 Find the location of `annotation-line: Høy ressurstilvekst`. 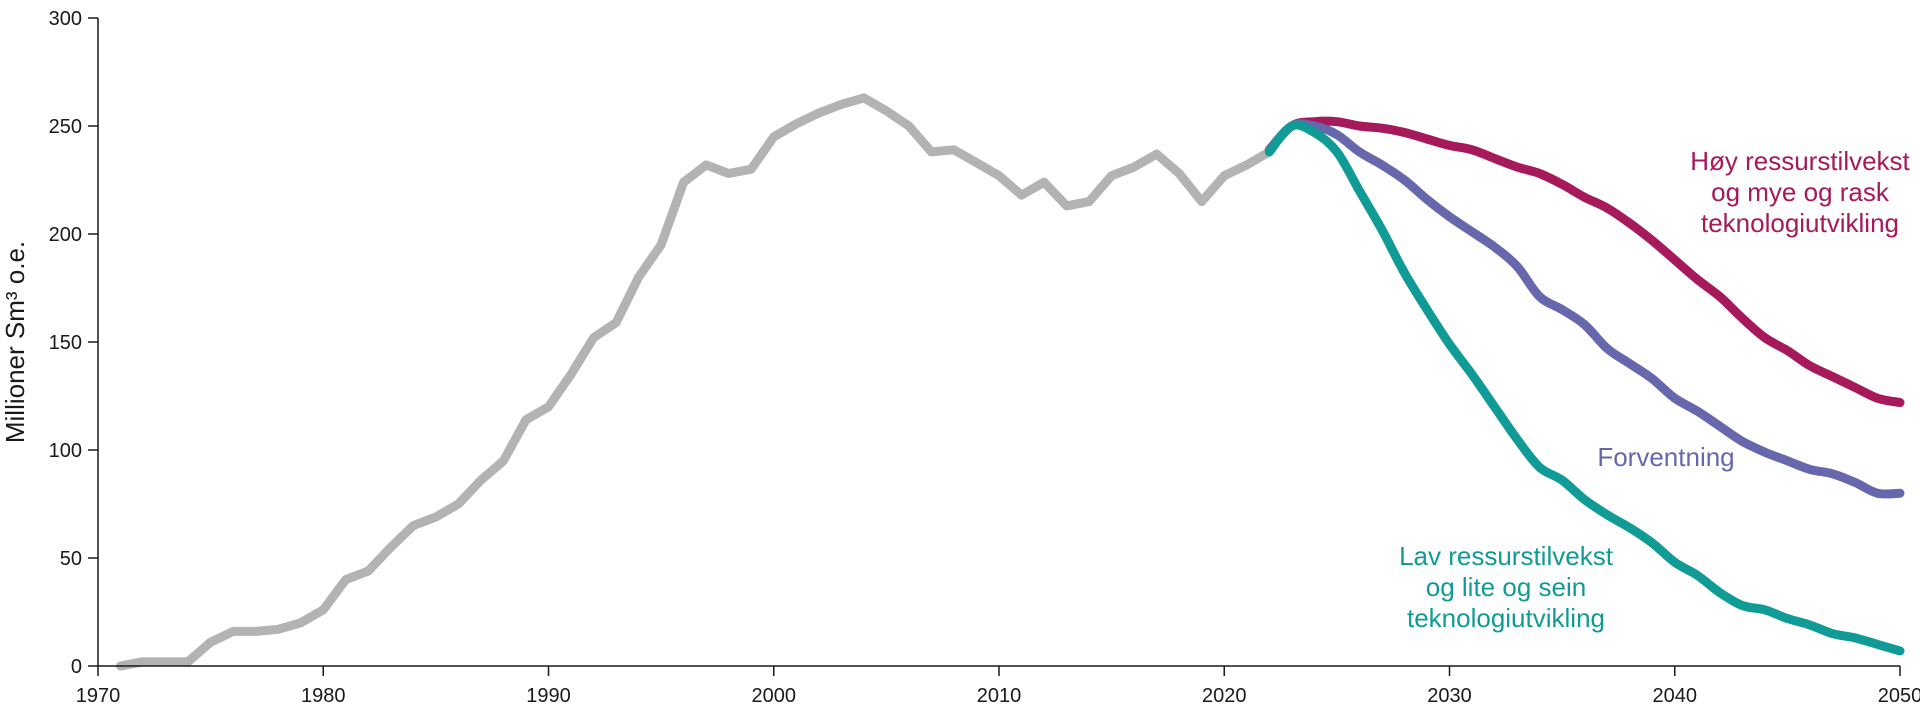

annotation-line: Høy ressurstilvekst is located at coordinates (1800, 161).